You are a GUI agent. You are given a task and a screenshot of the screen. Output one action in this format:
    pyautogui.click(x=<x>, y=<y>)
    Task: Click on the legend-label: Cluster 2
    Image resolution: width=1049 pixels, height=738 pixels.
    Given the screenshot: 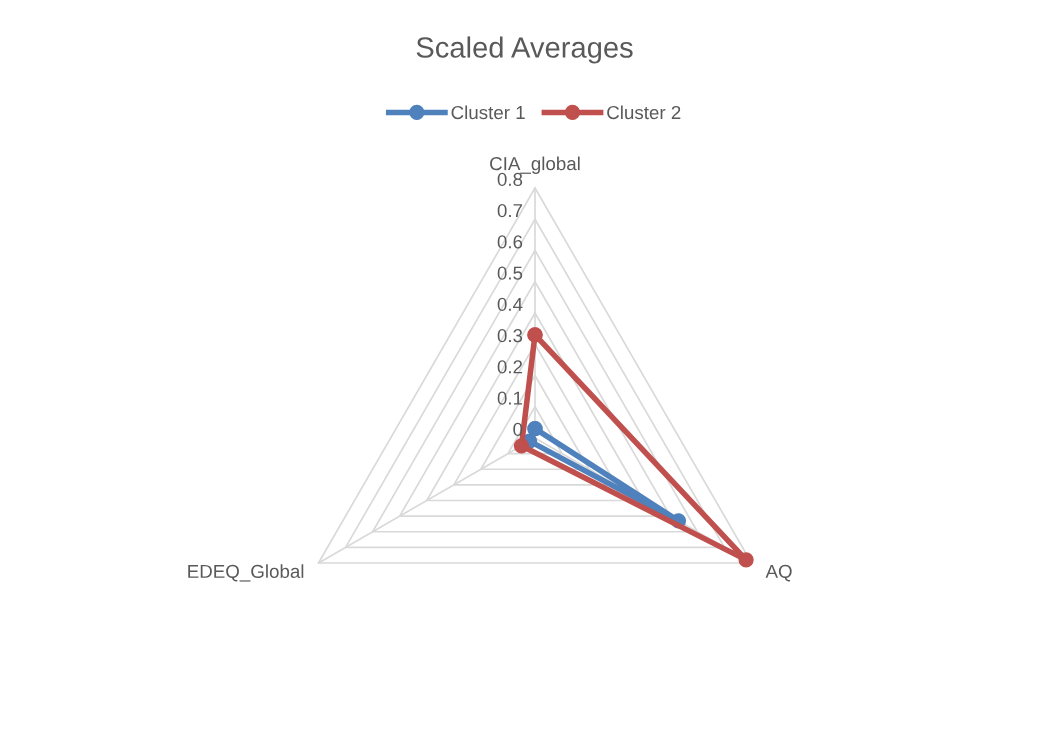 What is the action you would take?
    pyautogui.click(x=644, y=112)
    